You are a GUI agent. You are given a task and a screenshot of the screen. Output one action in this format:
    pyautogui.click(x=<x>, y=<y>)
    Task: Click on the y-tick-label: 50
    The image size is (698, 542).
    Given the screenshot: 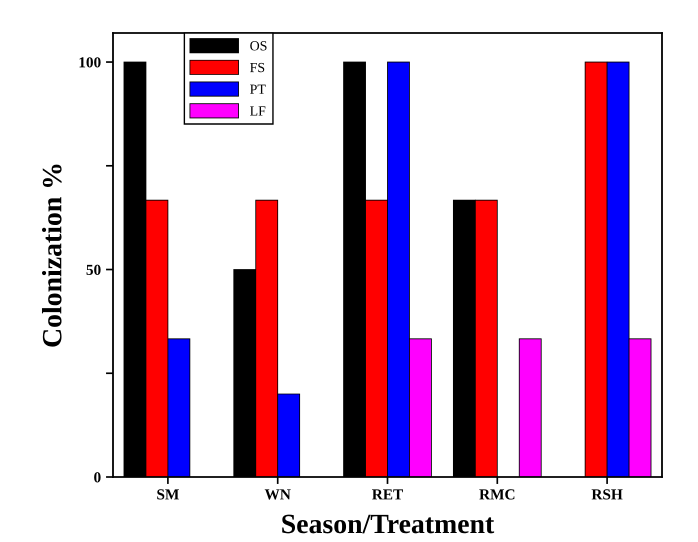 What is the action you would take?
    pyautogui.click(x=93, y=269)
    